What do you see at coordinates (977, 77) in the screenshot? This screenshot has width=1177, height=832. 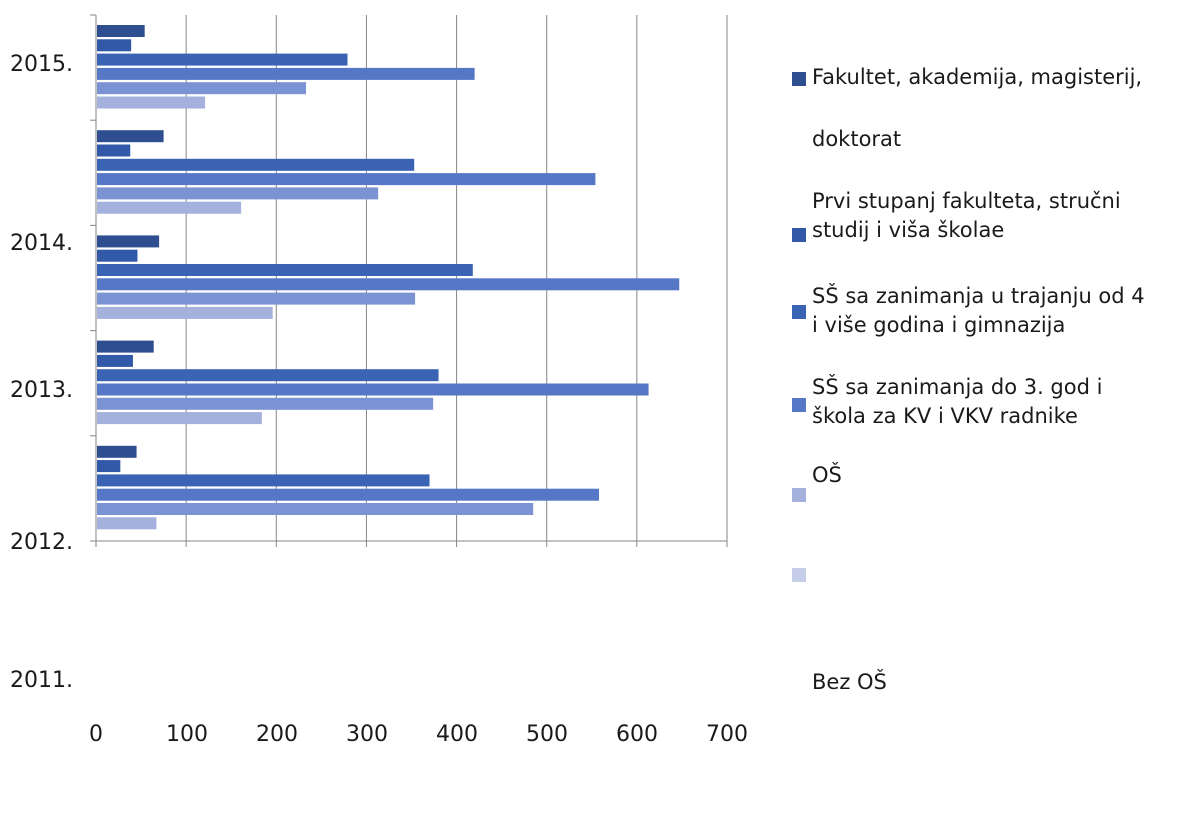 I see `legend-entry: Fakultet, akademija, magisterij,` at bounding box center [977, 77].